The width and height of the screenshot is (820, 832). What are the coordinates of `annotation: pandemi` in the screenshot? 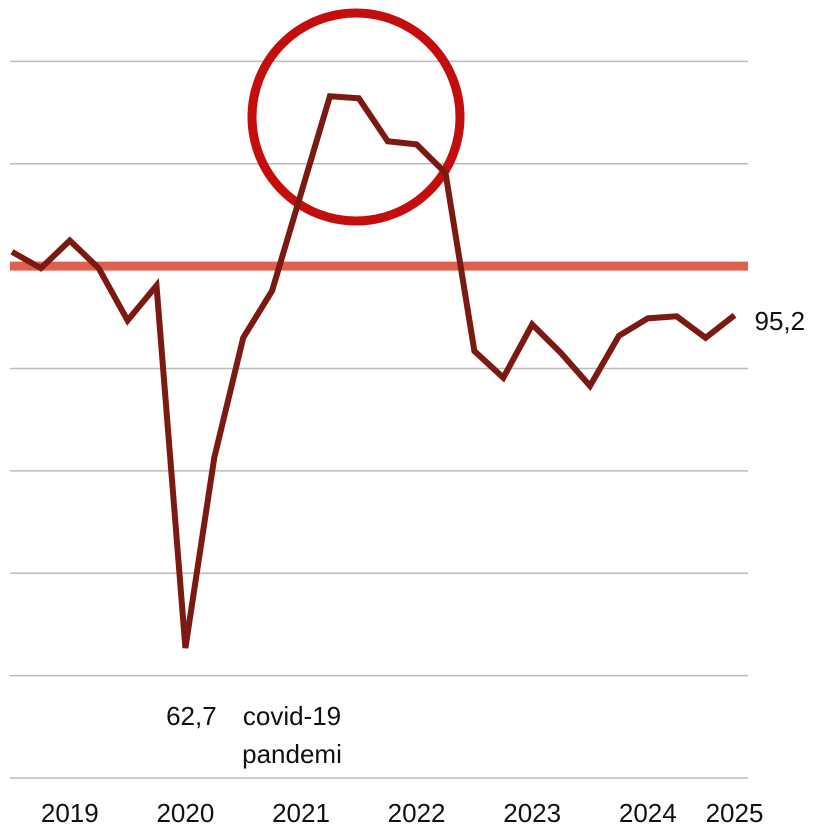 It's located at (292, 754).